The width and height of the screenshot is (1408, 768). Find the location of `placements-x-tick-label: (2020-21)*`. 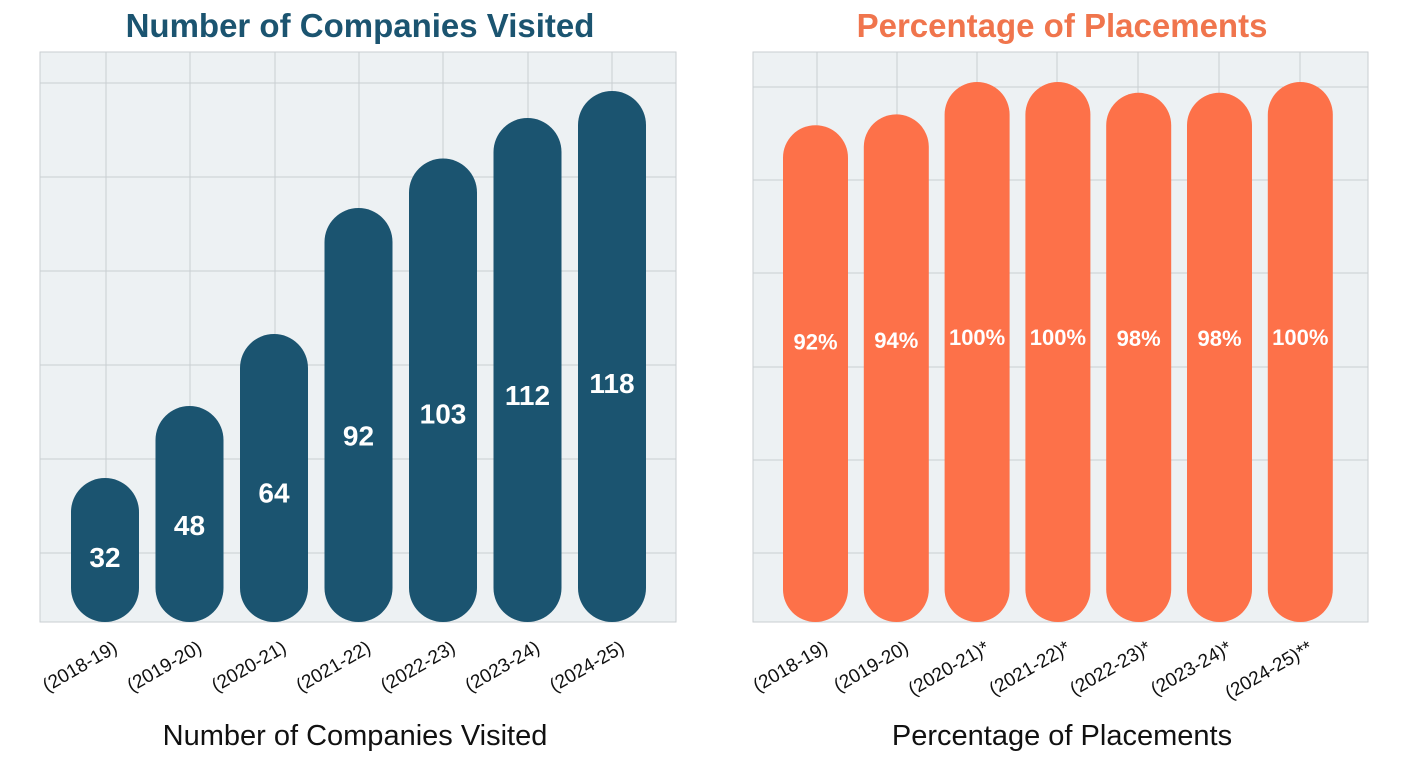

placements-x-tick-label: (2020-21)* is located at coordinates (949, 668).